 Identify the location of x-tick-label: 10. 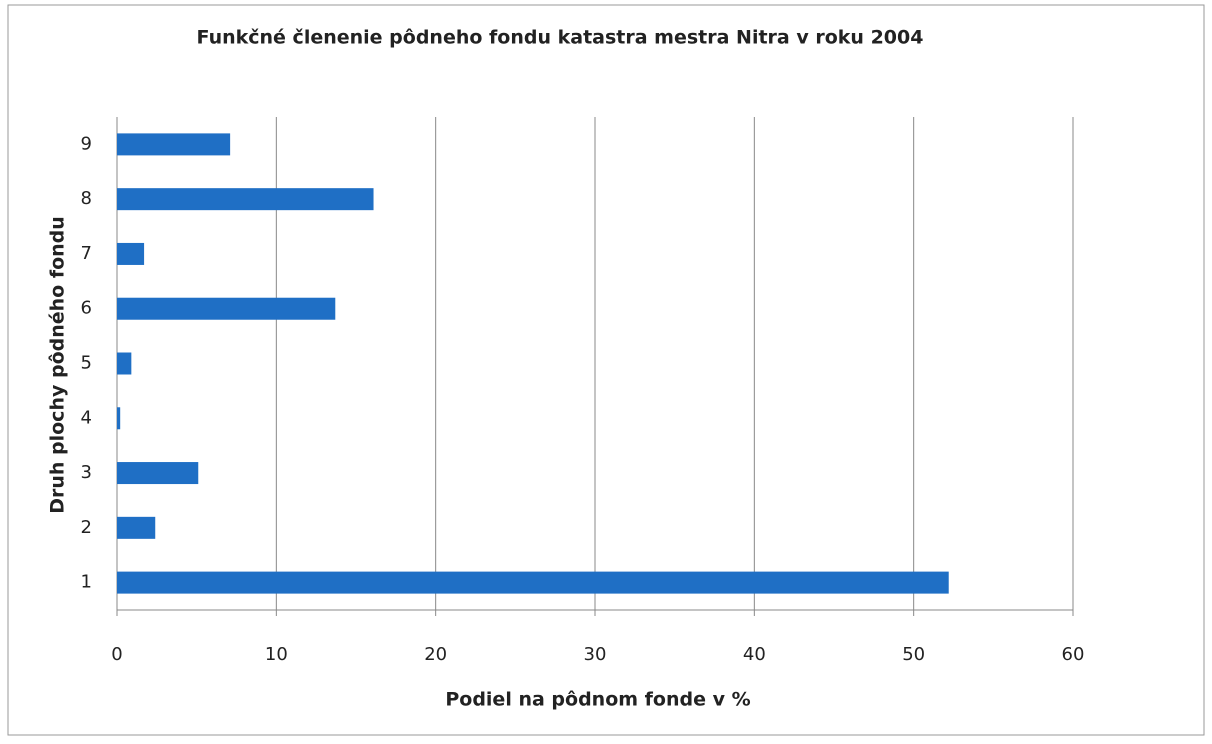
(276, 654).